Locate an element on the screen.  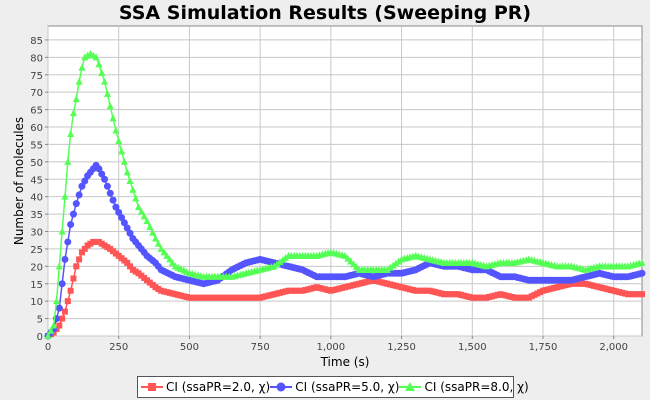
y-tick-label: 40 is located at coordinates (36, 198).